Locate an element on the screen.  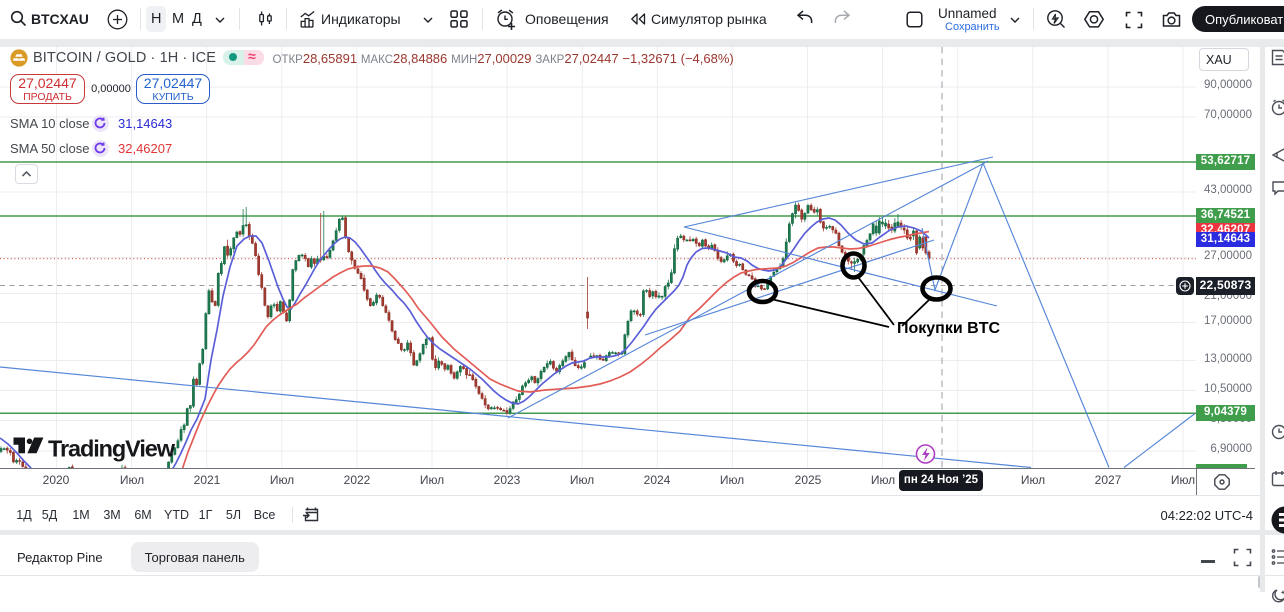
svg-text: Покупки BTC is located at coordinates (948, 328).